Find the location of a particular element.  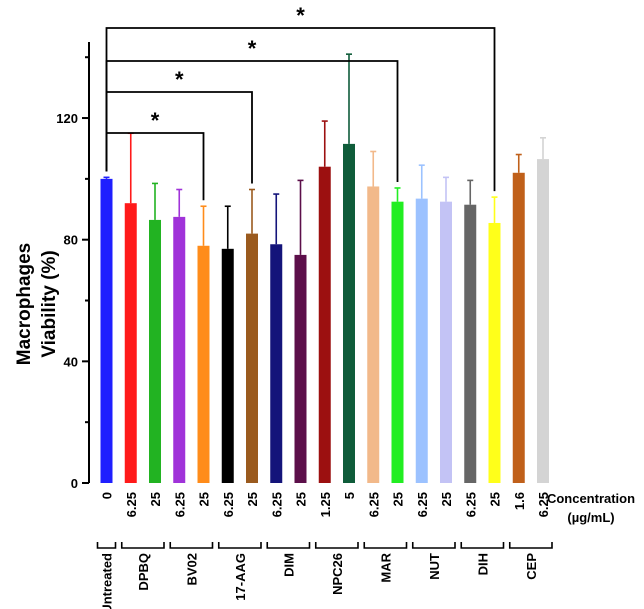

group-label: MAR is located at coordinates (385, 567).